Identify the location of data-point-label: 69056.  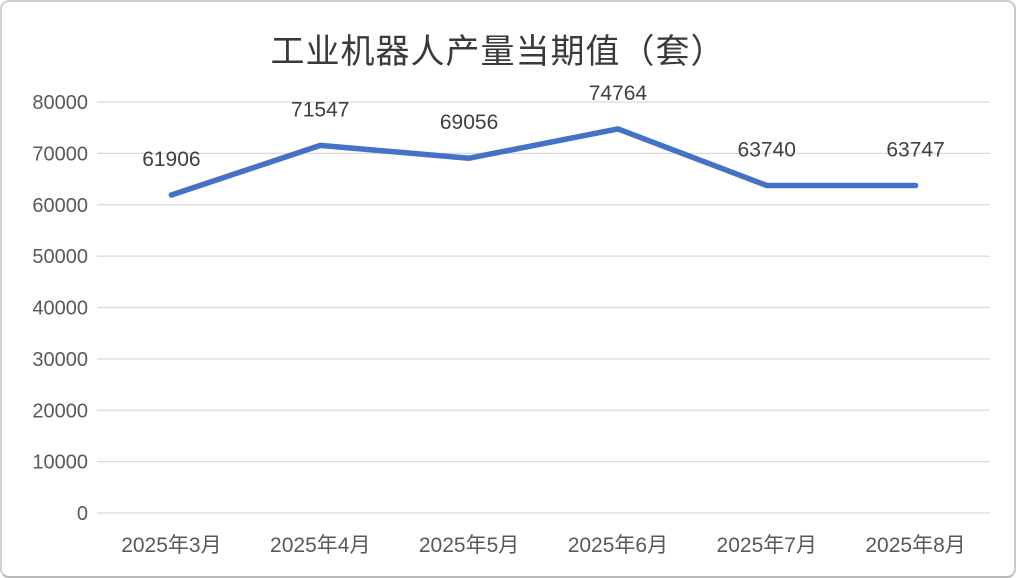
(469, 122).